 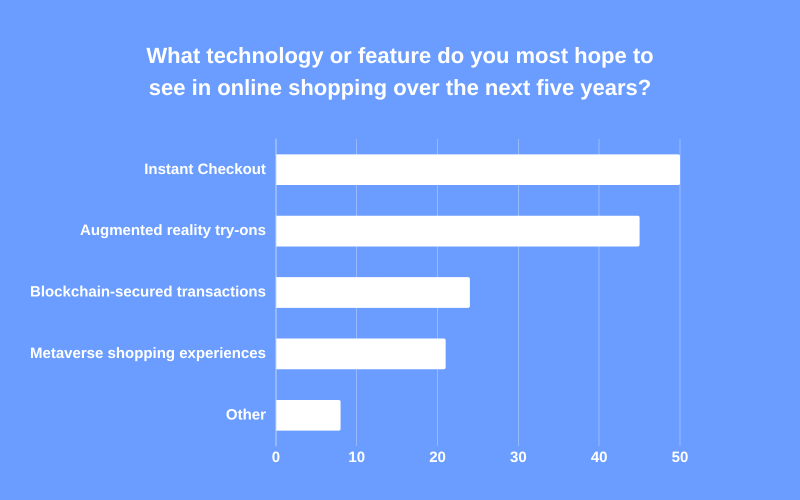 I want to click on x-tick-label: 40, so click(x=599, y=457).